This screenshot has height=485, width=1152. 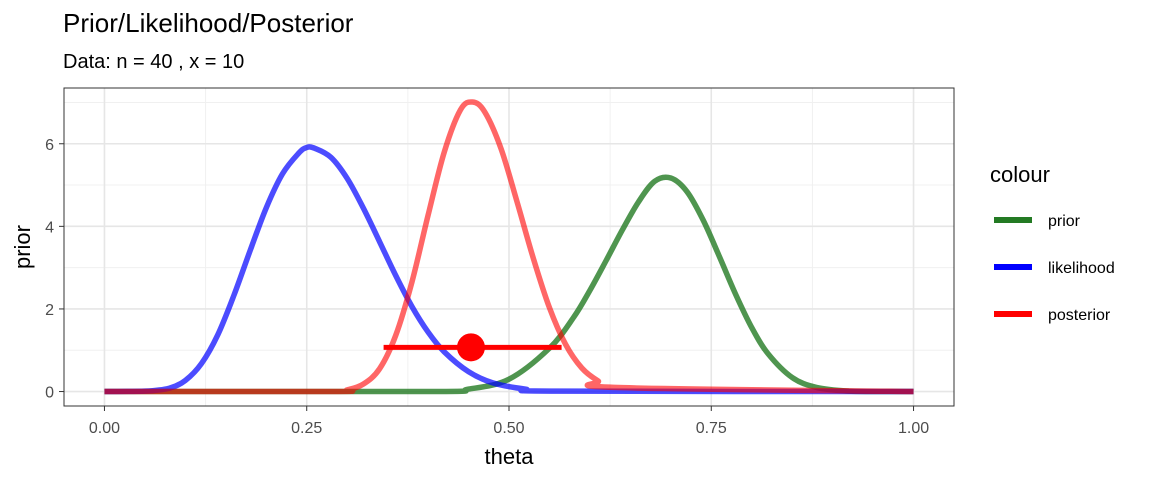 What do you see at coordinates (49, 310) in the screenshot?
I see `y-tick-label: 2` at bounding box center [49, 310].